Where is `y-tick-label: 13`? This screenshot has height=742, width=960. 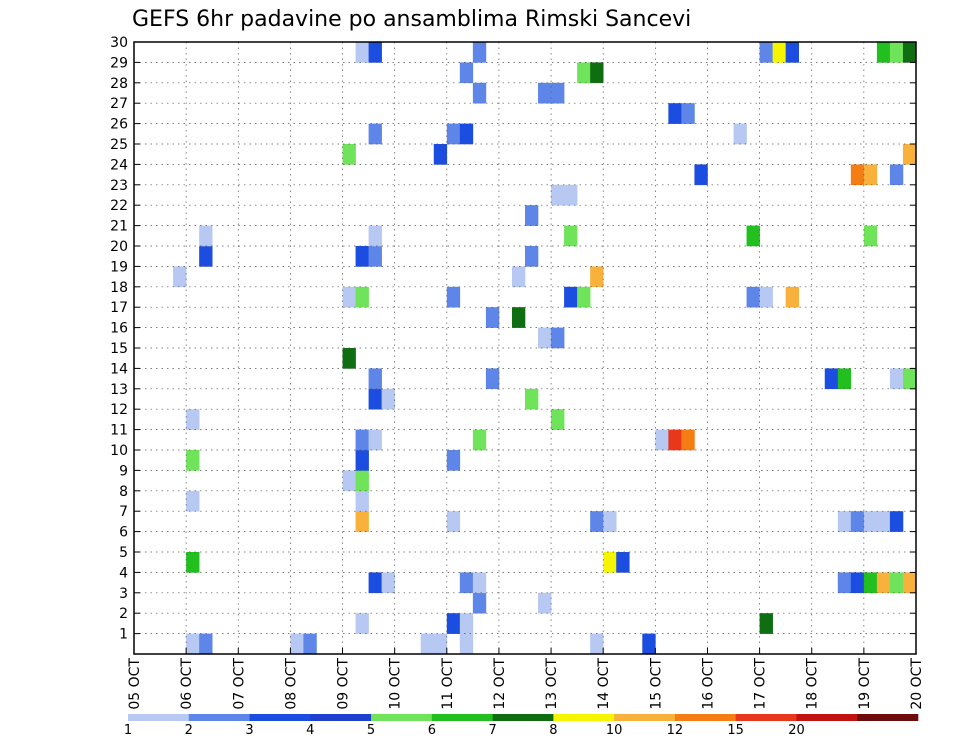
y-tick-label: 13 is located at coordinates (119, 390).